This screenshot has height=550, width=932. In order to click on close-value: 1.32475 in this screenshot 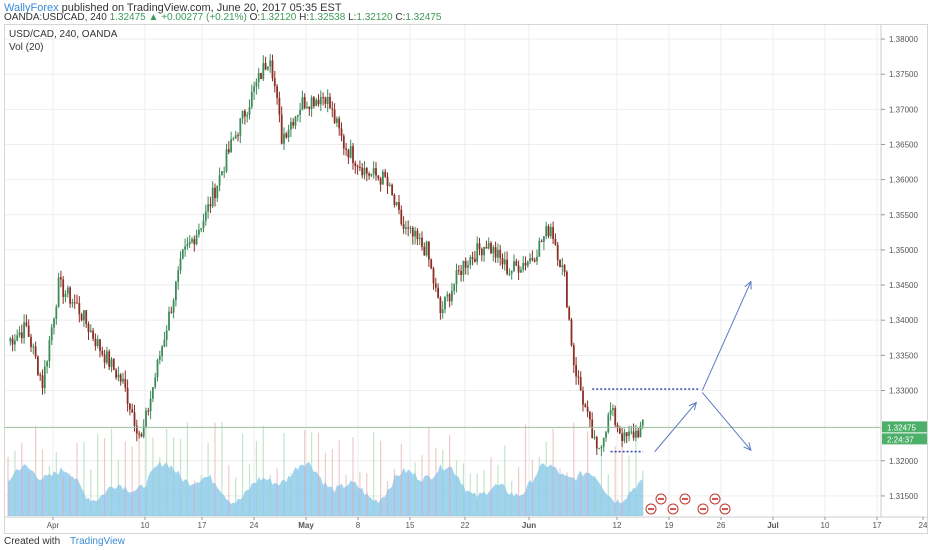, I will do `click(423, 17)`.